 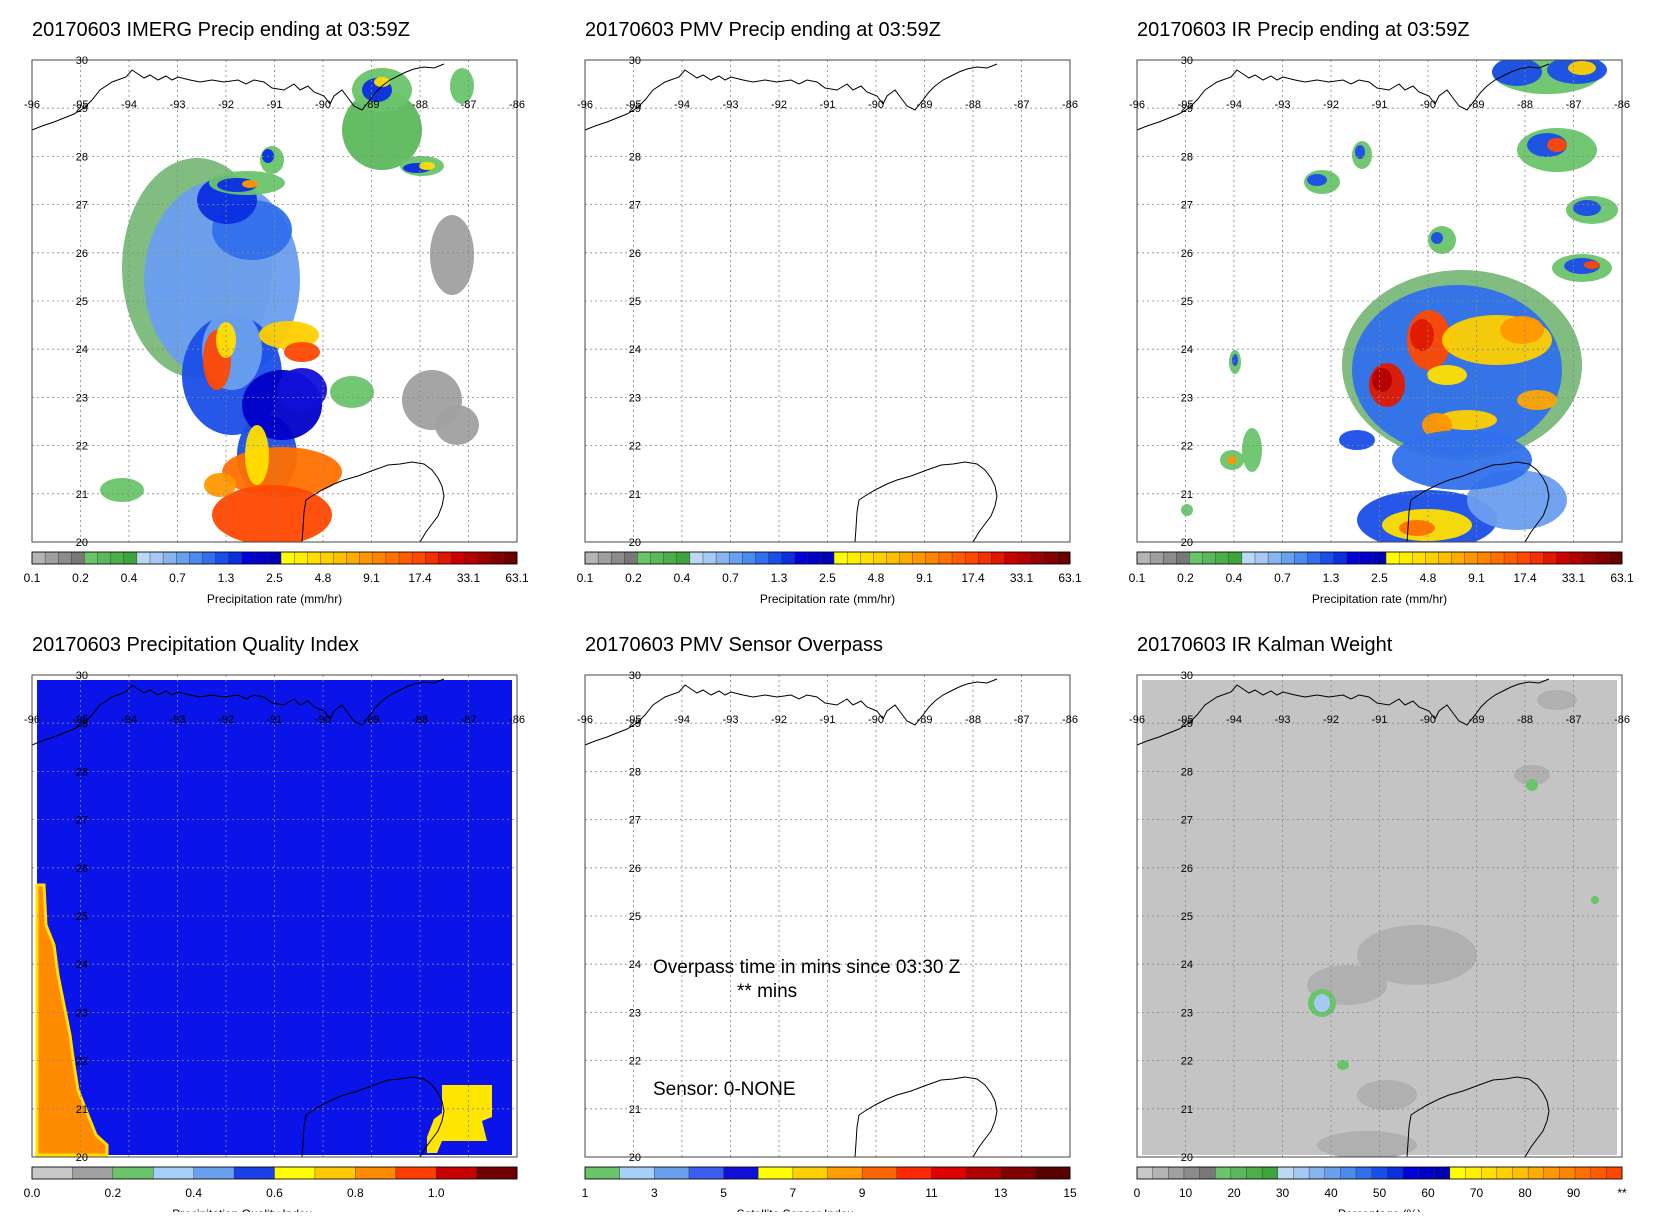 I want to click on colorbar-tick: 40, so click(x=1331, y=1193).